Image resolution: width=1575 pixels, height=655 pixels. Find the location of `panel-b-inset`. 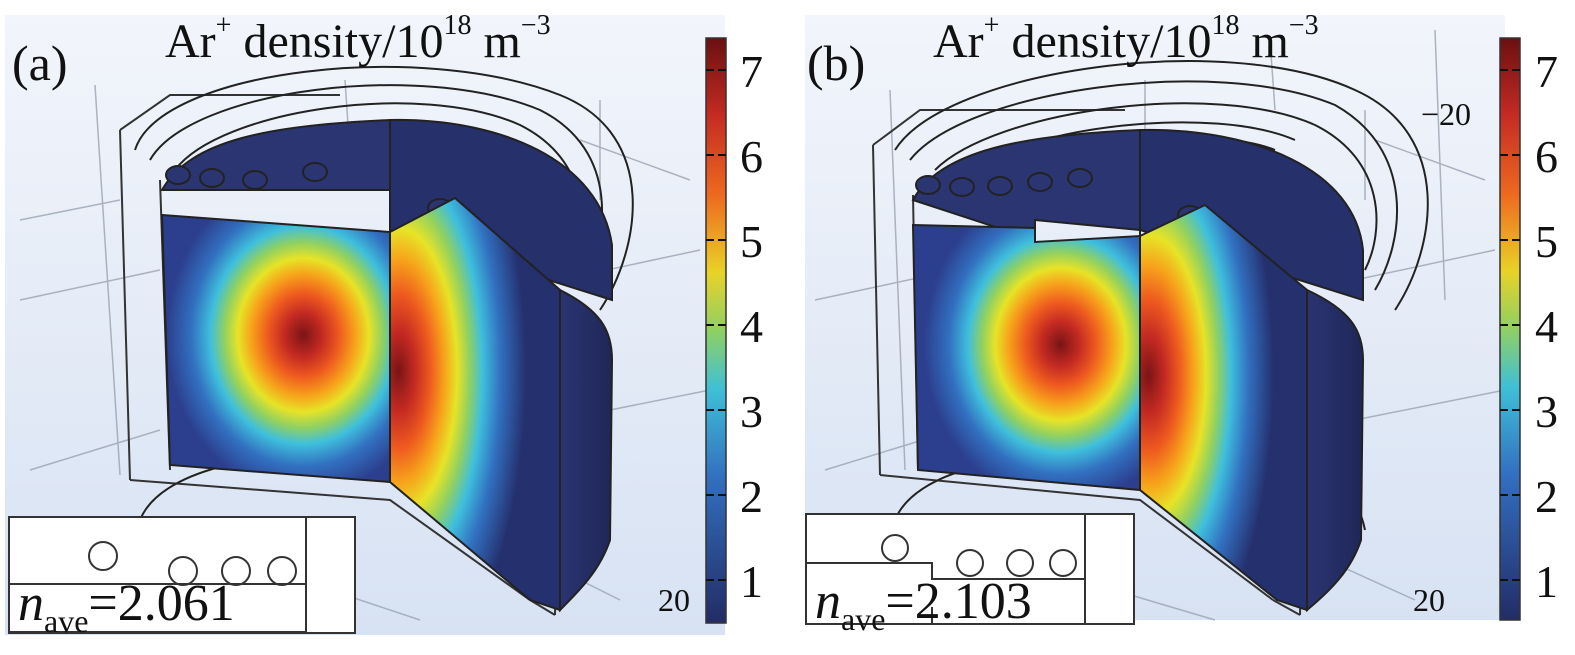

panel-b-inset is located at coordinates (970, 569).